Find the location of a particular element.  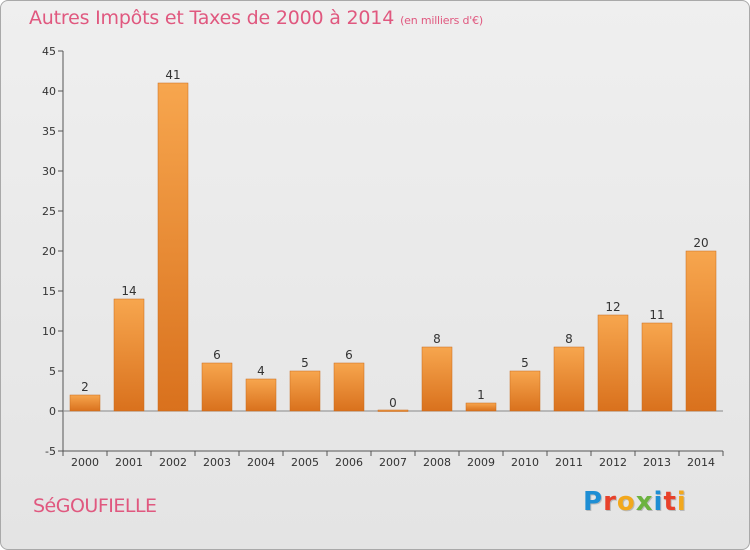

x-tick-label: 2009 is located at coordinates (481, 462).